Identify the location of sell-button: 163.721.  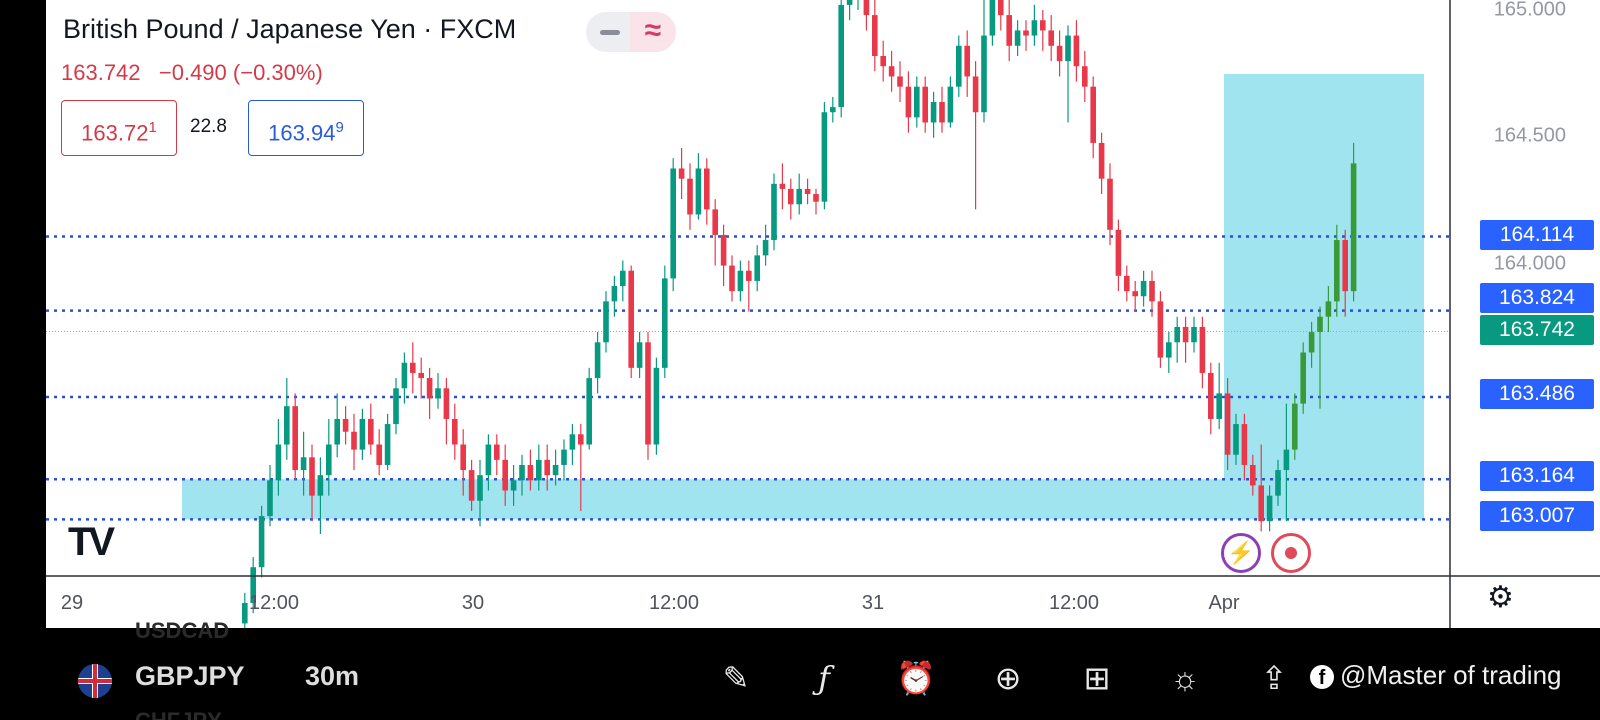
(119, 128).